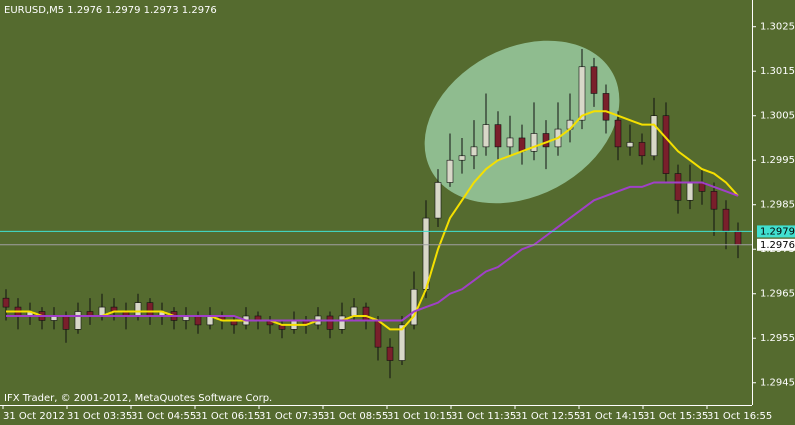 The height and width of the screenshot is (425, 795). Describe the element at coordinates (99, 416) in the screenshot. I see `x-tick-label: 31 Oct 03:35` at that location.